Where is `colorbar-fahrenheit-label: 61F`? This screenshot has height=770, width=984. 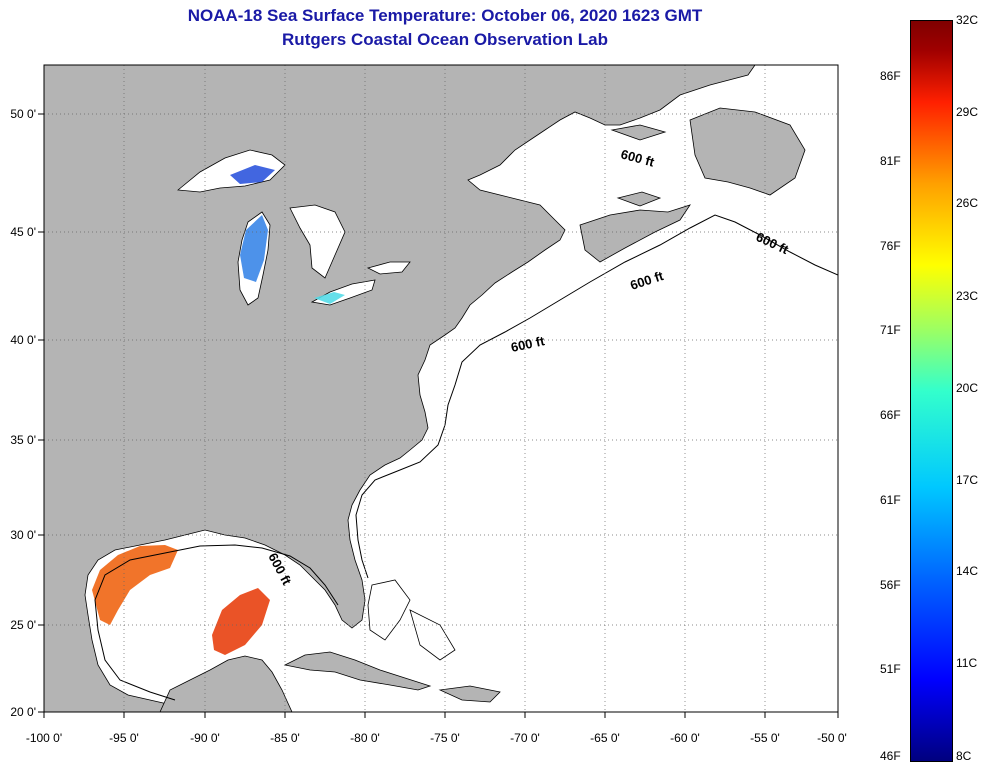 colorbar-fahrenheit-label: 61F is located at coordinates (890, 500).